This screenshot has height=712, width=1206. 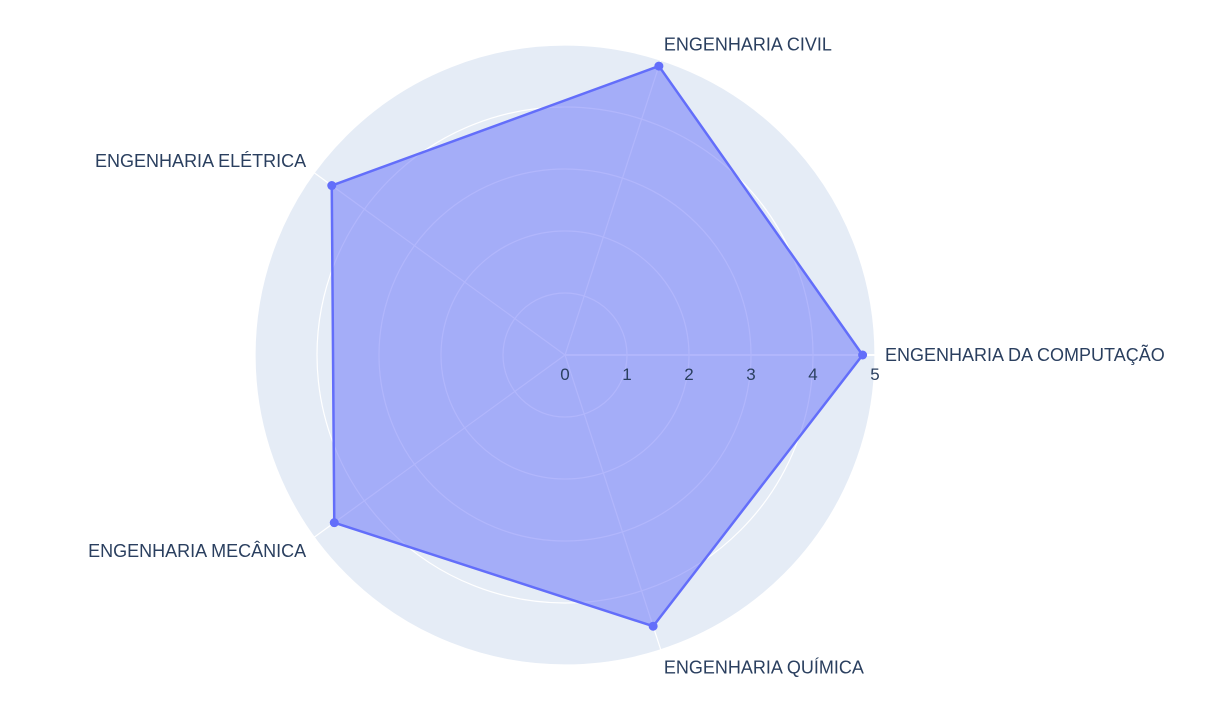 What do you see at coordinates (1025, 354) in the screenshot?
I see `category-label: ENGENHARIA DA COMPUTAÇÃO` at bounding box center [1025, 354].